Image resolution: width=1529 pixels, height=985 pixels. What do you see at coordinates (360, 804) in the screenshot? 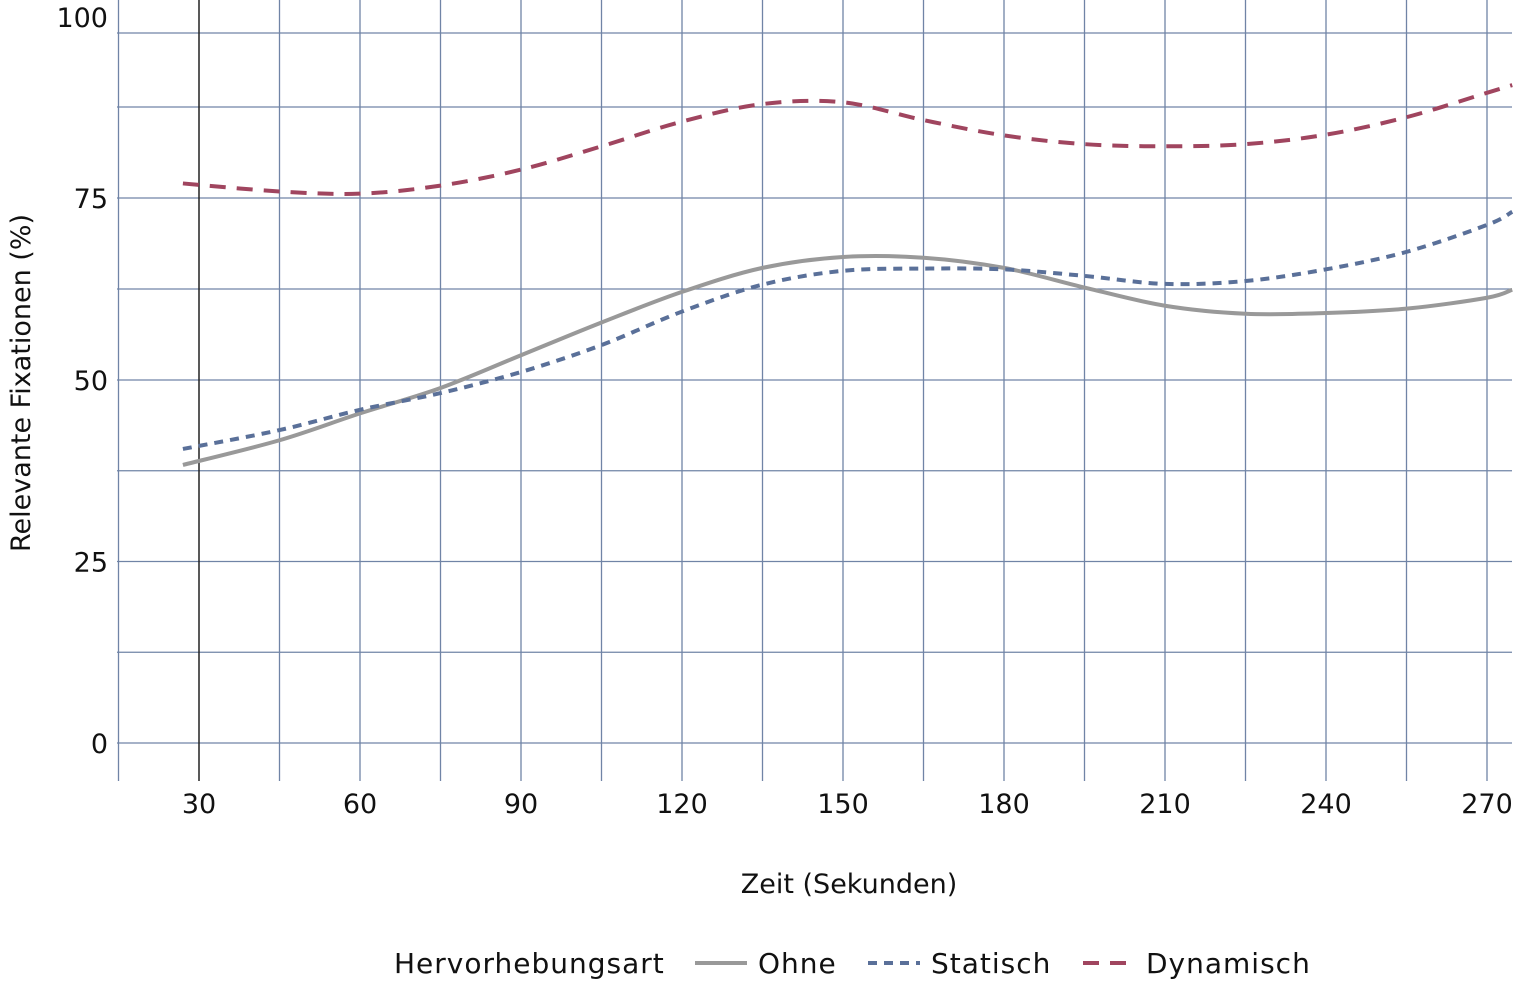
I see `x-tick-label: 60` at bounding box center [360, 804].